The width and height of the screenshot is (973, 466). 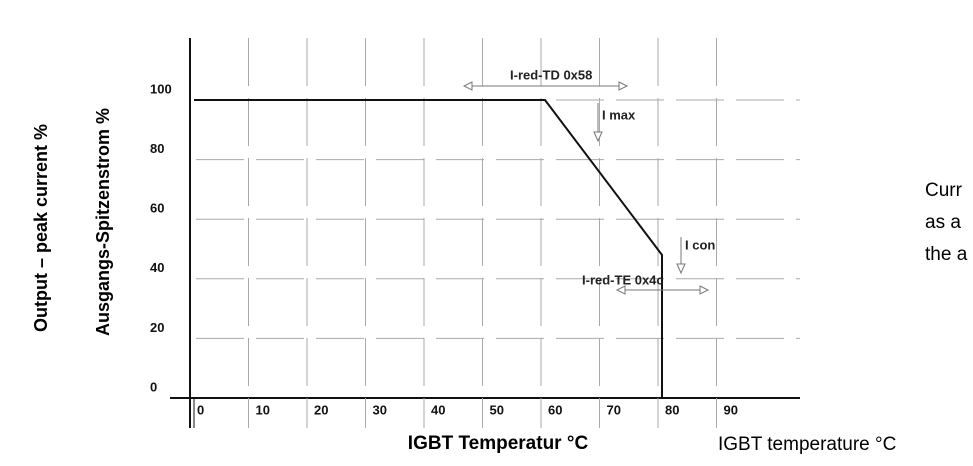 I want to click on annotation-arrows, so click(x=586, y=188).